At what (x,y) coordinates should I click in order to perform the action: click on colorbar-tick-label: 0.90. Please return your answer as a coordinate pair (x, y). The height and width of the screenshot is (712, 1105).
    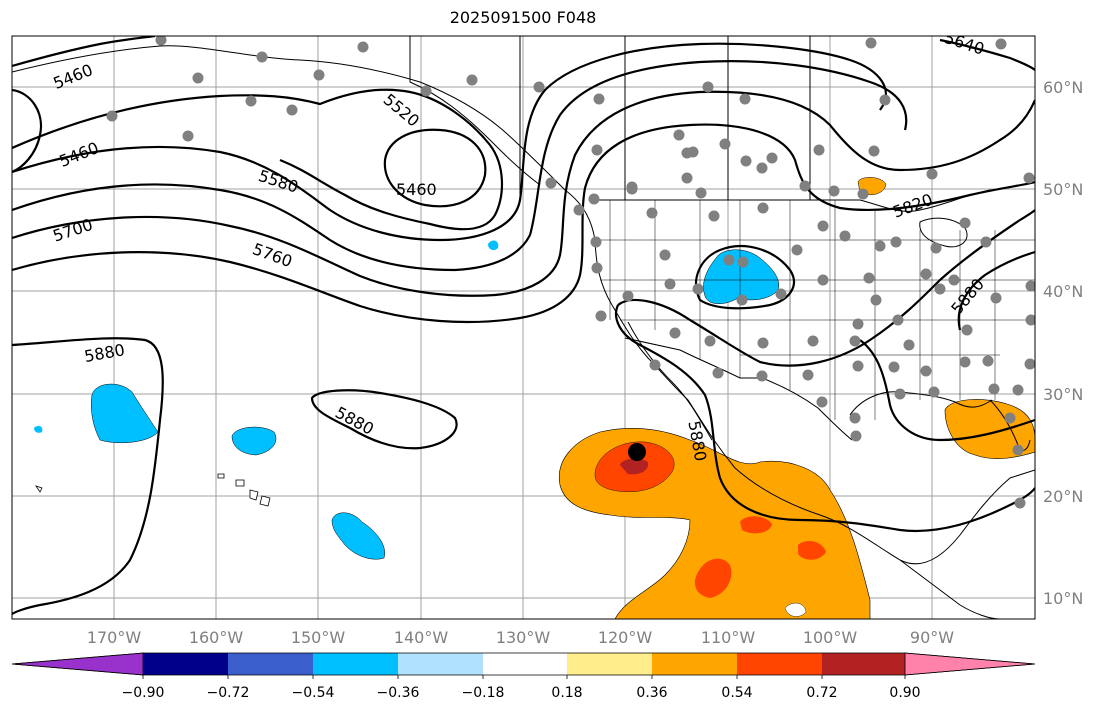
    Looking at the image, I should click on (904, 693).